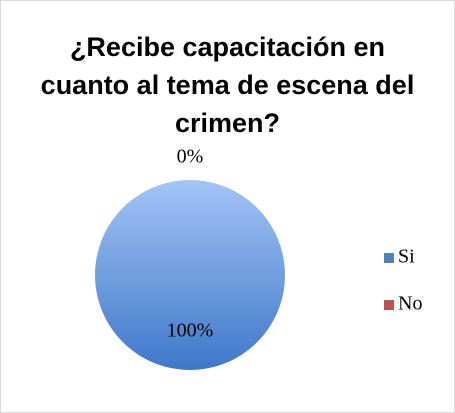 The height and width of the screenshot is (413, 455). Describe the element at coordinates (406, 257) in the screenshot. I see `legend-label: Si` at that location.